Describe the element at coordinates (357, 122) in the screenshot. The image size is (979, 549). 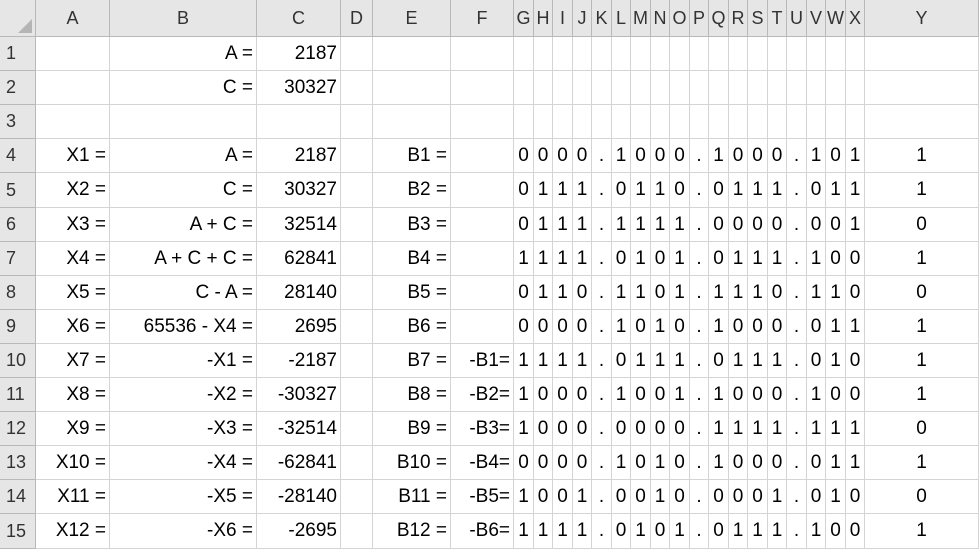
I see `cell-d3` at that location.